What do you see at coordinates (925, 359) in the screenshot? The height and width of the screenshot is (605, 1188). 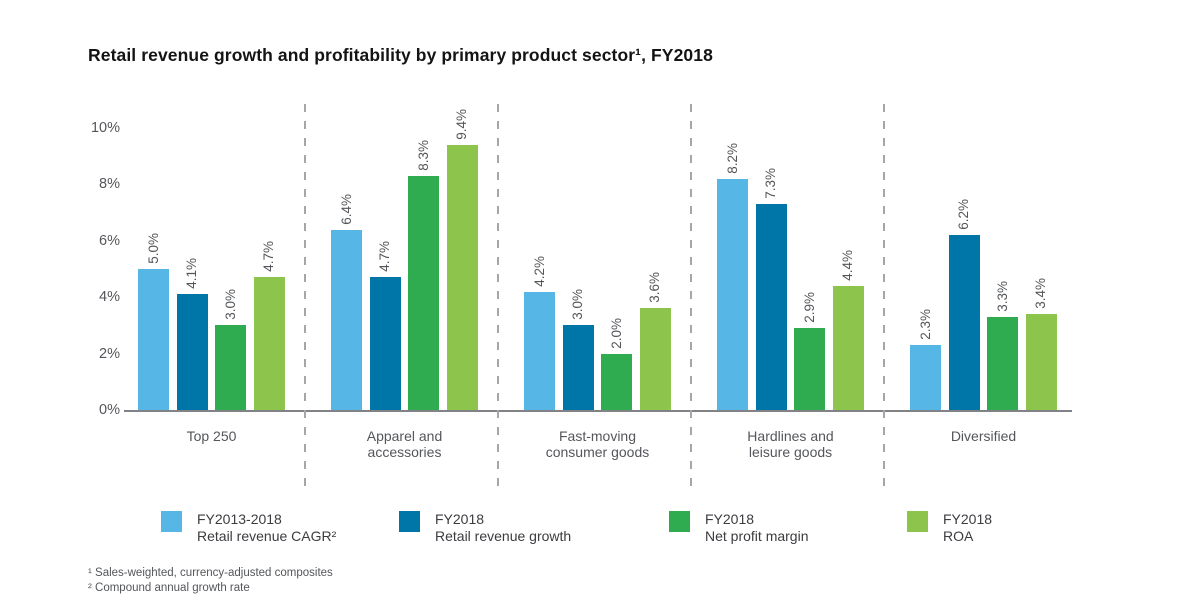 I see `bar-series-1: 2.3%` at bounding box center [925, 359].